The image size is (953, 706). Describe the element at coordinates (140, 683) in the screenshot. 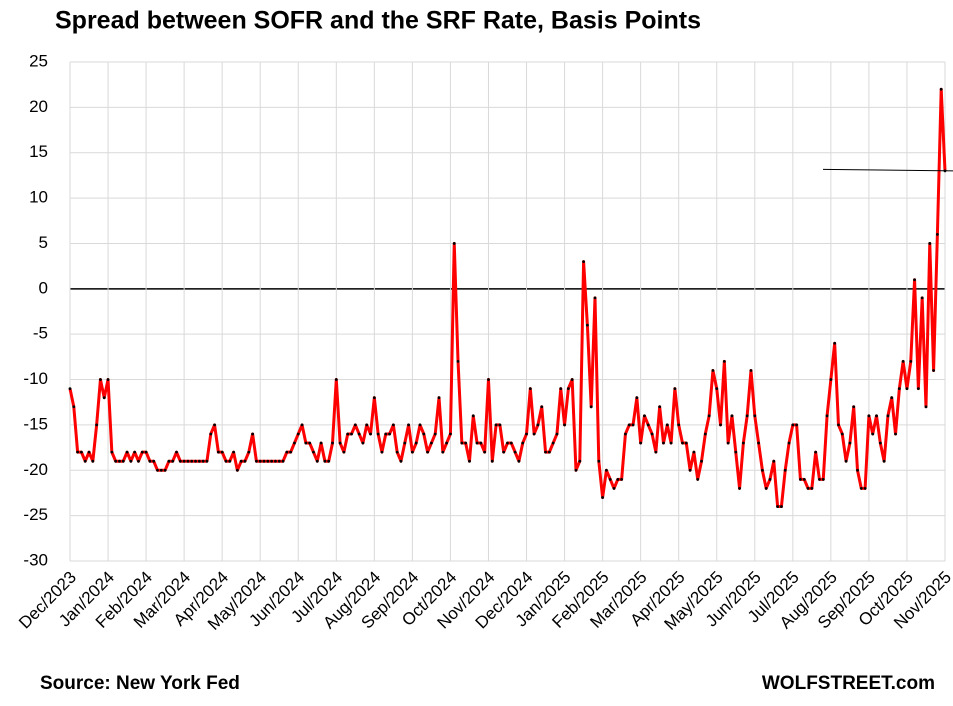

I see `source: Source: New York Fed` at that location.